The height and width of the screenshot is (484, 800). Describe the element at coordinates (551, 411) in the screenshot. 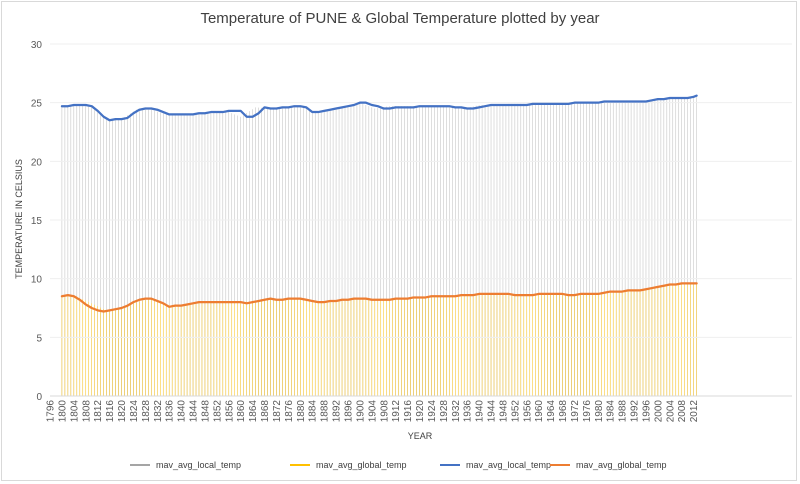

I see `x-tick-label: 1964` at that location.